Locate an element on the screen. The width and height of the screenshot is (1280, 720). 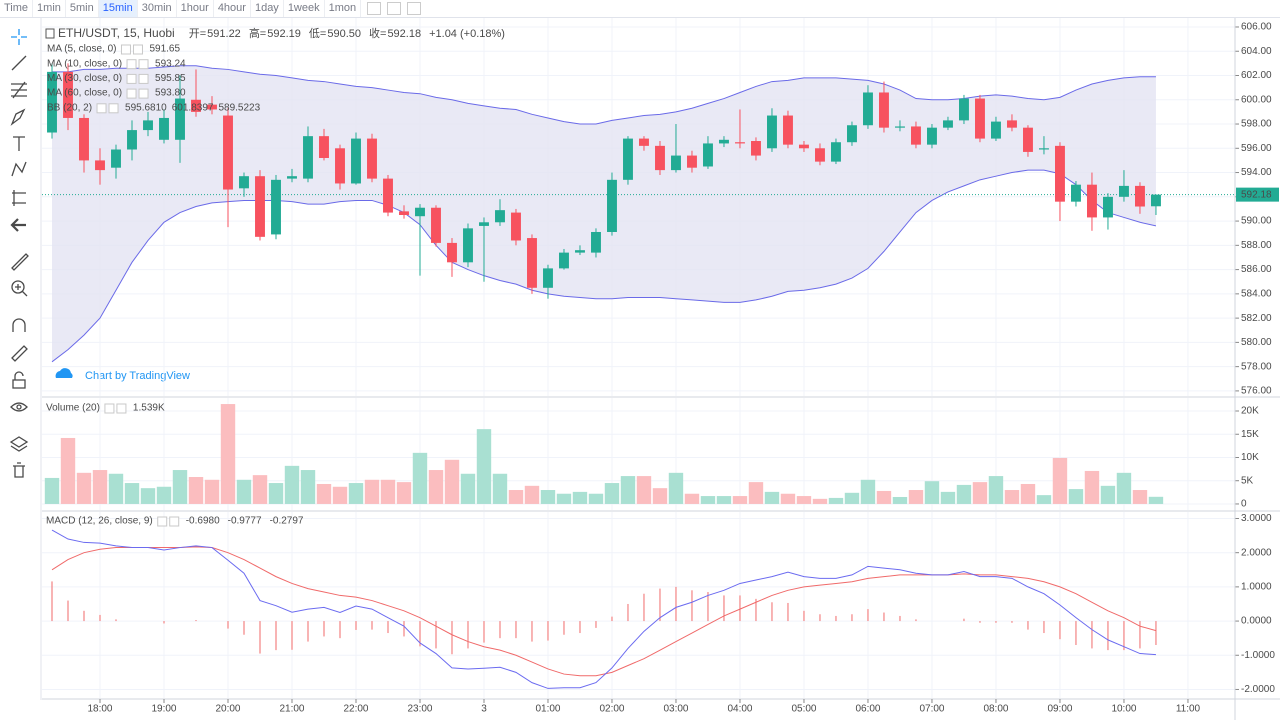
study-value: 601.8397 is located at coordinates (193, 107).